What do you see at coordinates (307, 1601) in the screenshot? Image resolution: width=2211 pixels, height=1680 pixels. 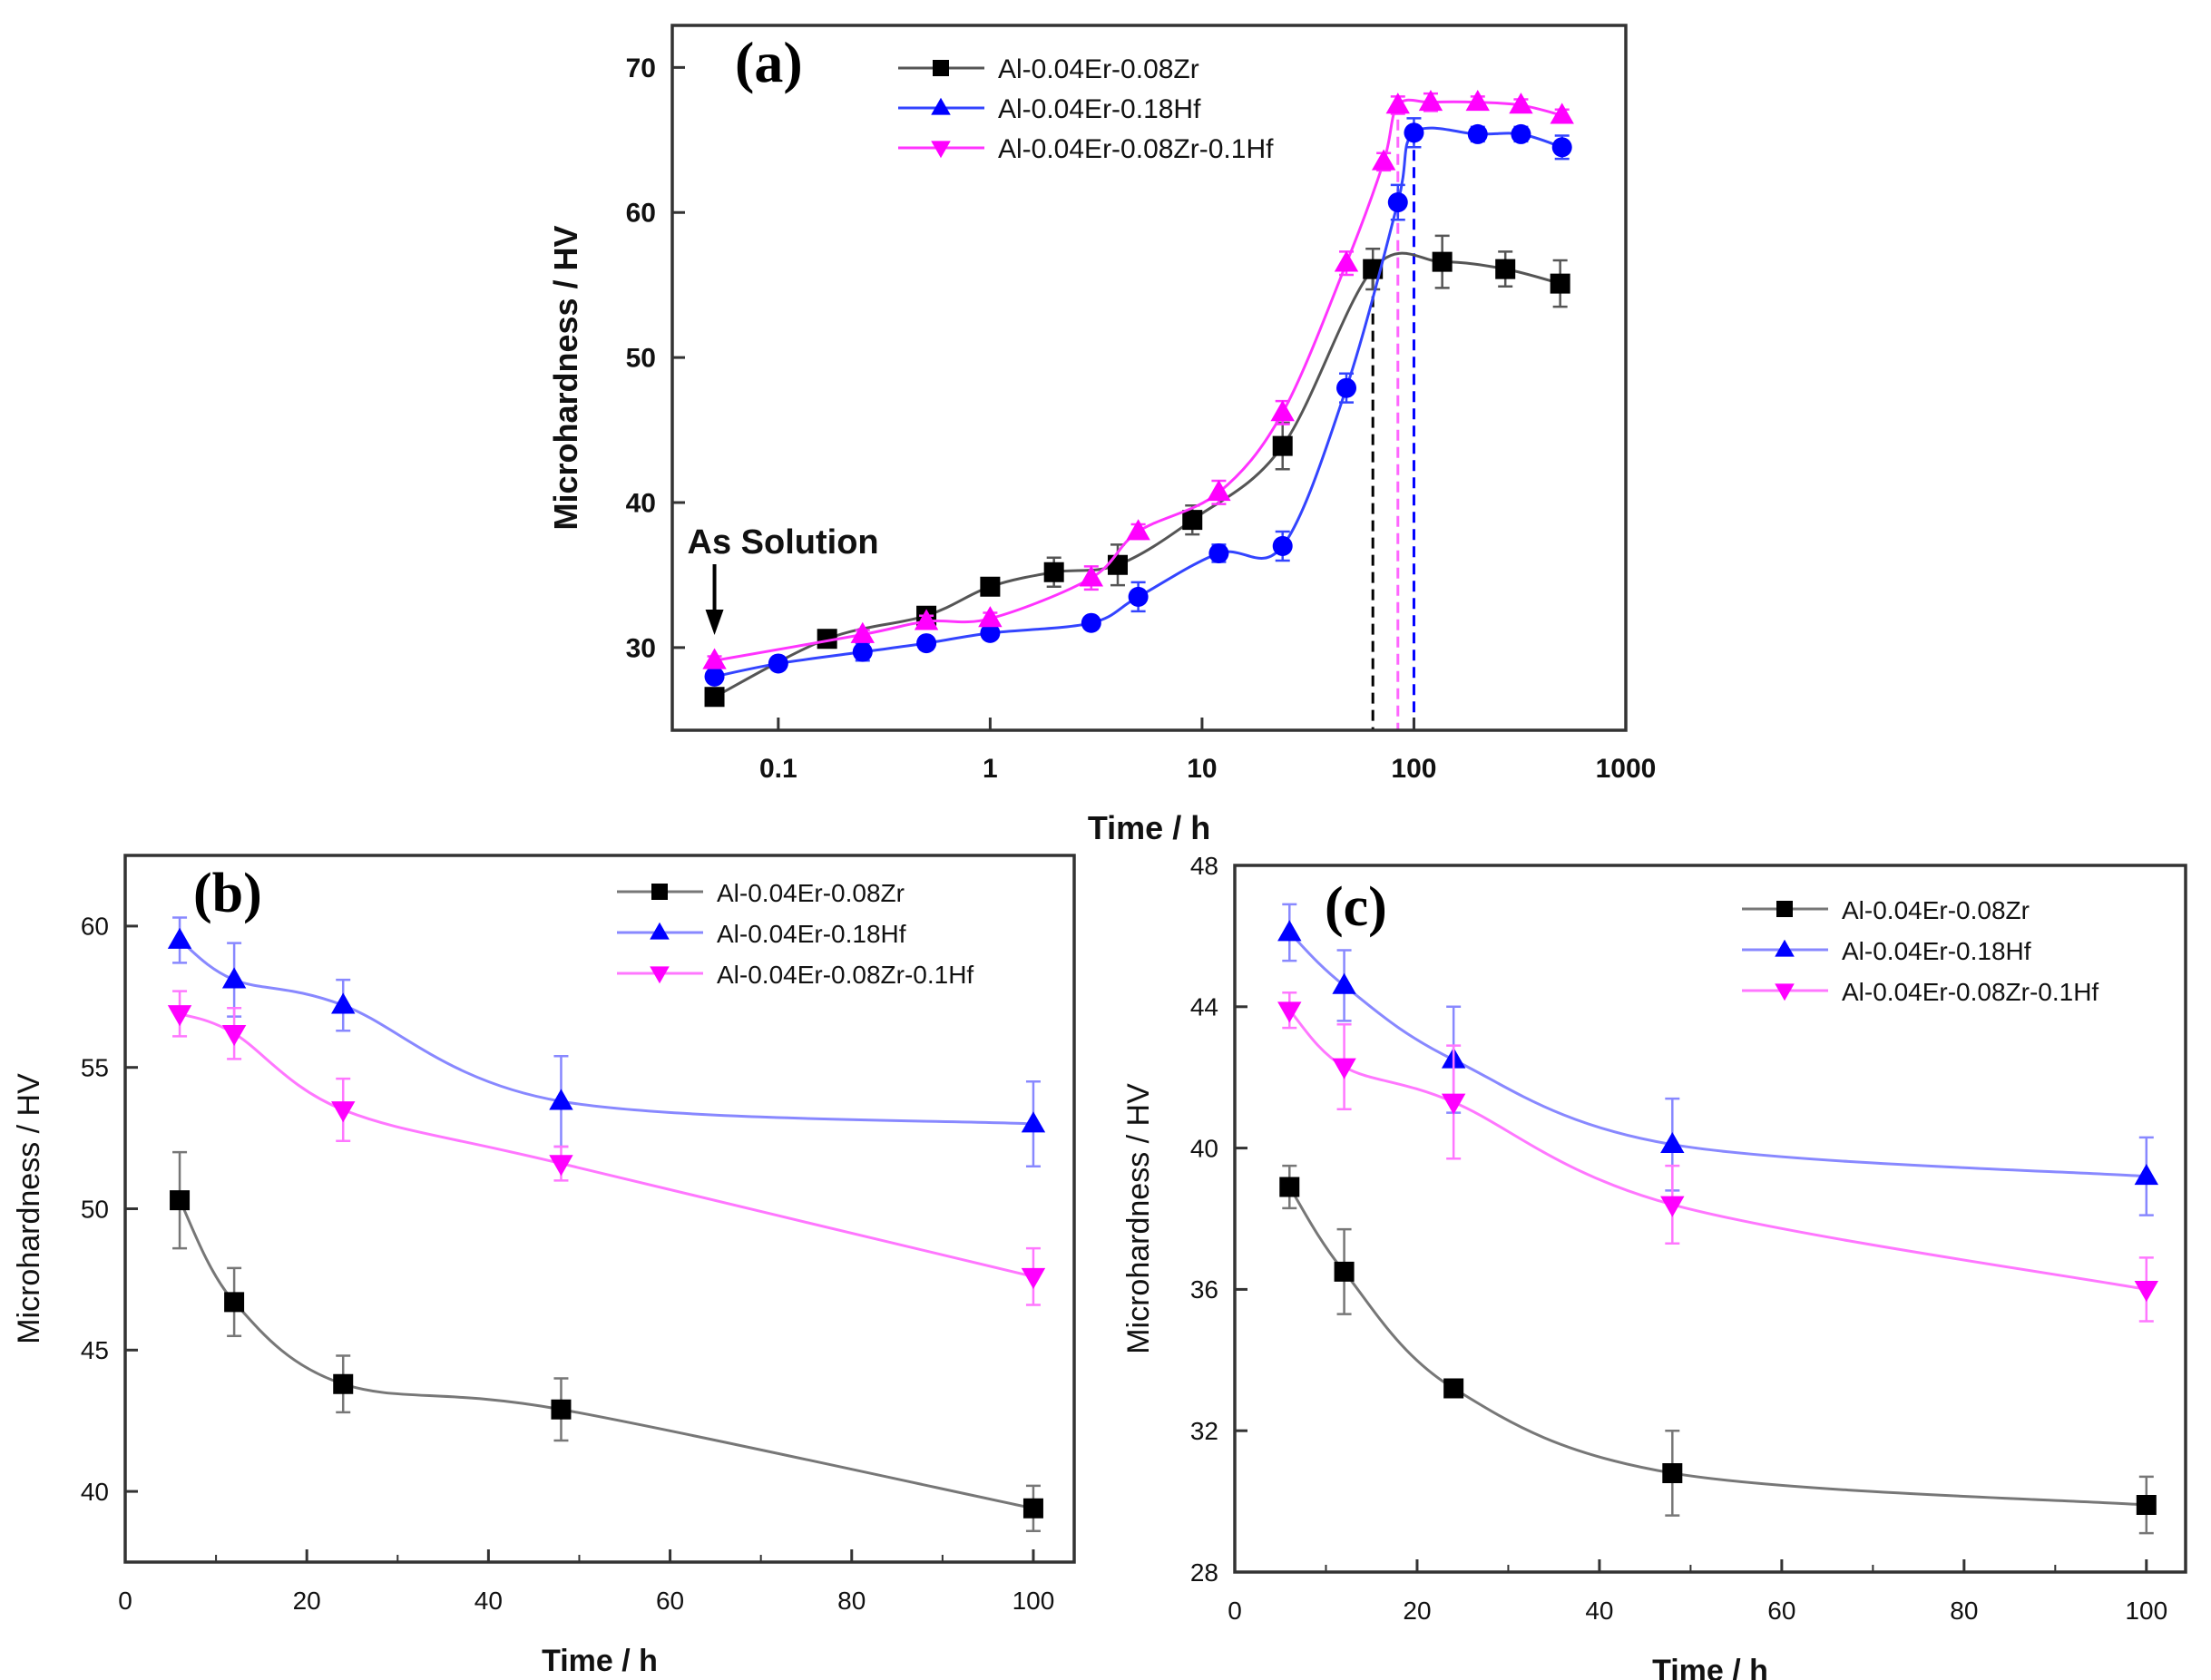 I see `x-tick-label: 20` at bounding box center [307, 1601].